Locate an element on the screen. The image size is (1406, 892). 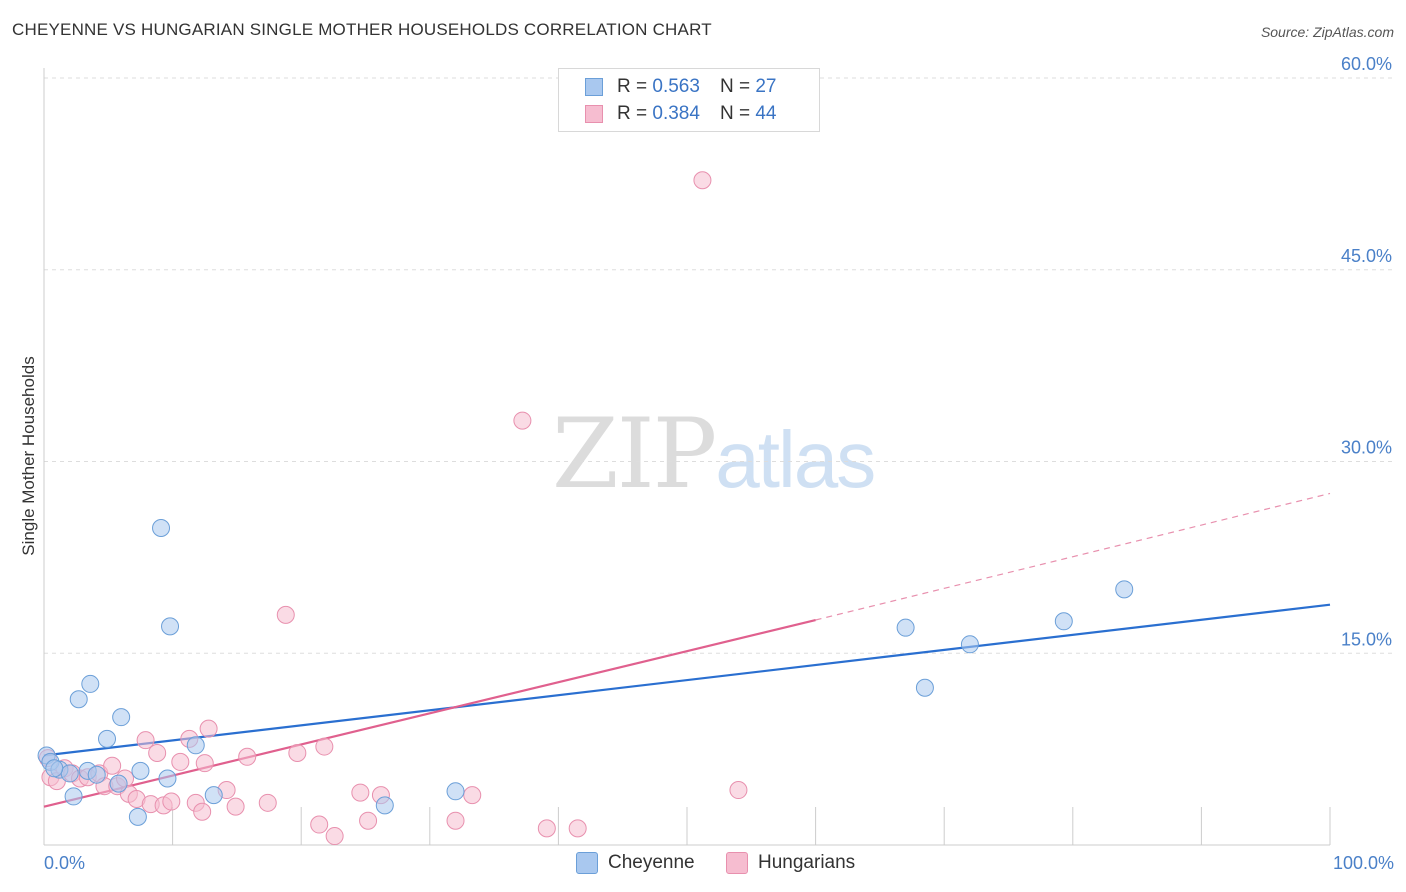
cheyenne-legend-swatch is located at coordinates (587, 863).